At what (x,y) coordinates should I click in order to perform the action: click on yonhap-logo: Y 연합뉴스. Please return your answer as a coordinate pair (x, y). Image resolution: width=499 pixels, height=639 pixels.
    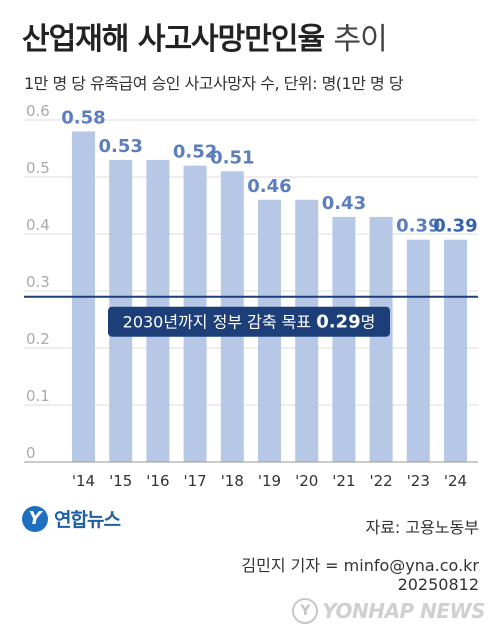
    Looking at the image, I should click on (71, 518).